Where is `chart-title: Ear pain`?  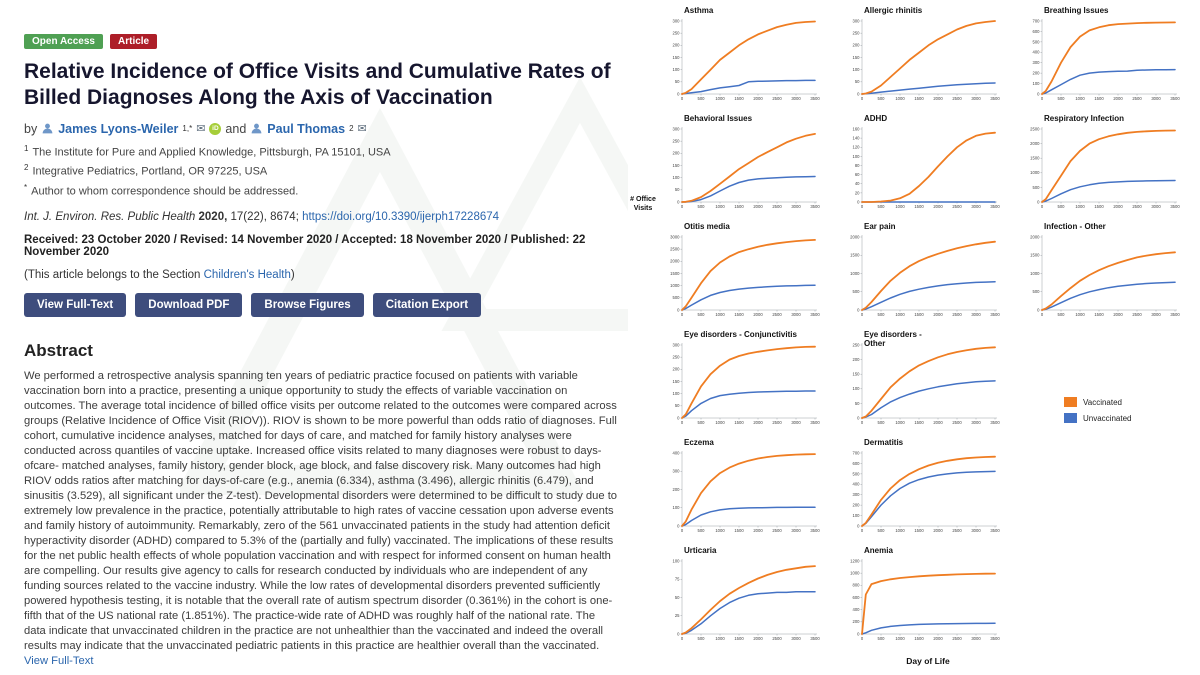 chart-title: Ear pain is located at coordinates (880, 226).